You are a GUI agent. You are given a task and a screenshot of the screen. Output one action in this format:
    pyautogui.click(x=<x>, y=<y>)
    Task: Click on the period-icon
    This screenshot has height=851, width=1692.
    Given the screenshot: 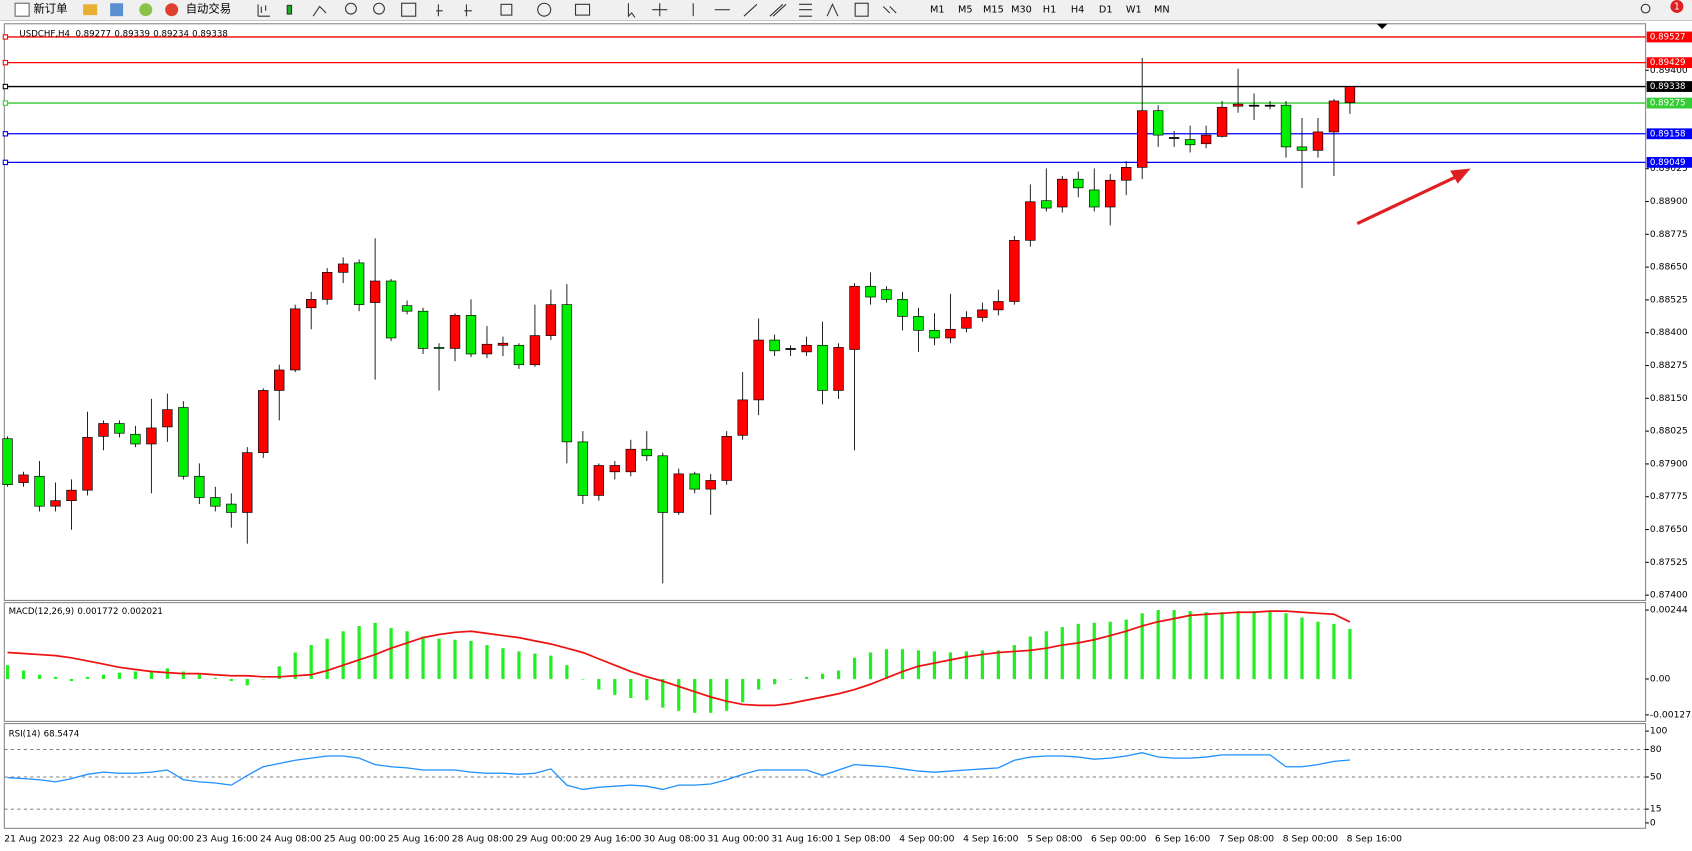 What is the action you would take?
    pyautogui.click(x=544, y=9)
    